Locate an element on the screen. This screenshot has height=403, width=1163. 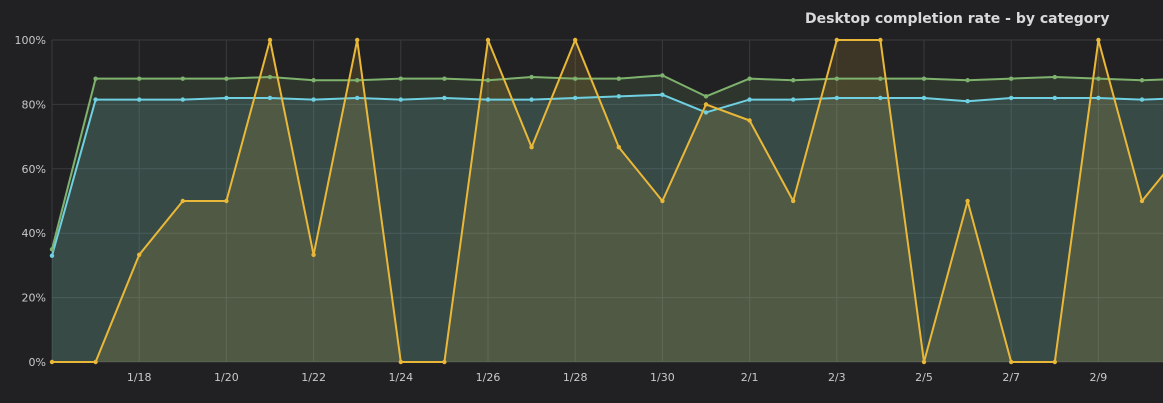
x-tick-label: 1/24 is located at coordinates (400, 377).